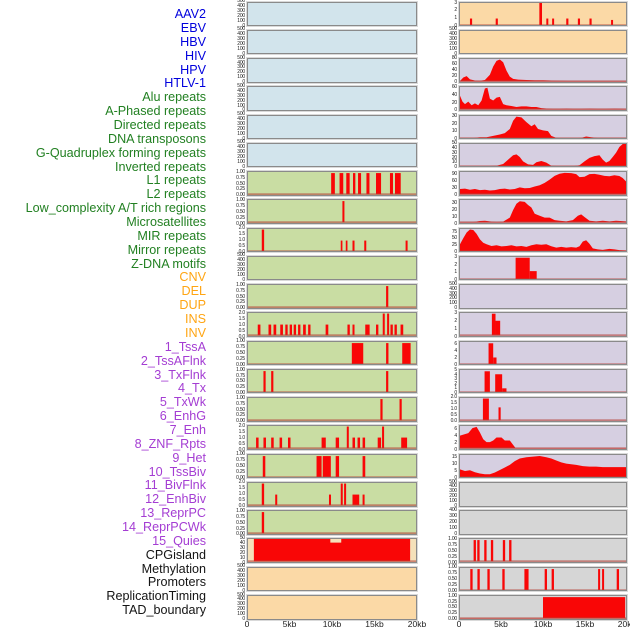  Describe the element at coordinates (164, 610) in the screenshot. I see `track-label-tad_boundary: TAD_boundary` at that location.